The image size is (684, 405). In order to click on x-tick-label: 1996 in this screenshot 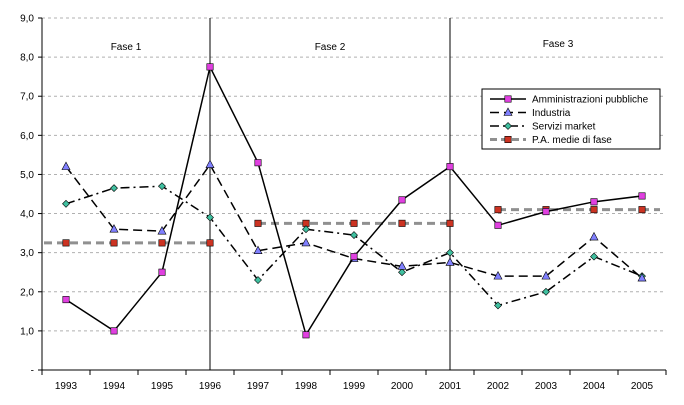, I will do `click(210, 386)`.